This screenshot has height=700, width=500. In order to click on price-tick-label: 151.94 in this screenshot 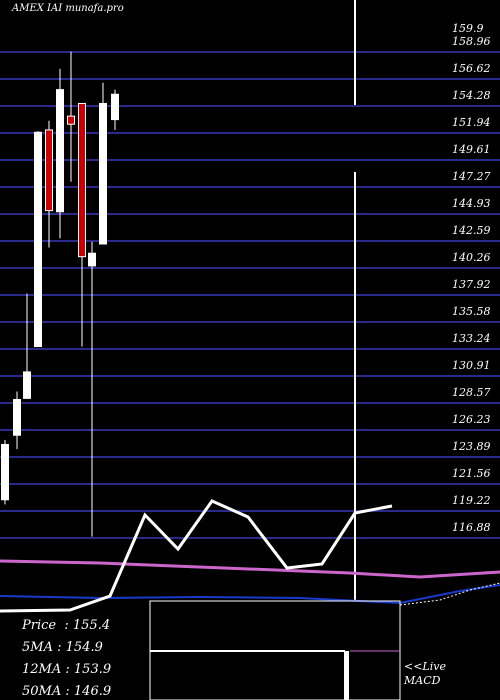, I will do `click(471, 122)`.